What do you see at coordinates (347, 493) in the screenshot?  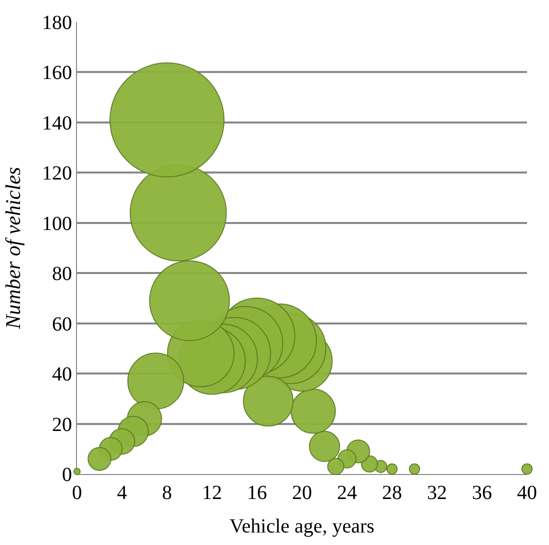 I see `x-tick-label: 24` at bounding box center [347, 493].